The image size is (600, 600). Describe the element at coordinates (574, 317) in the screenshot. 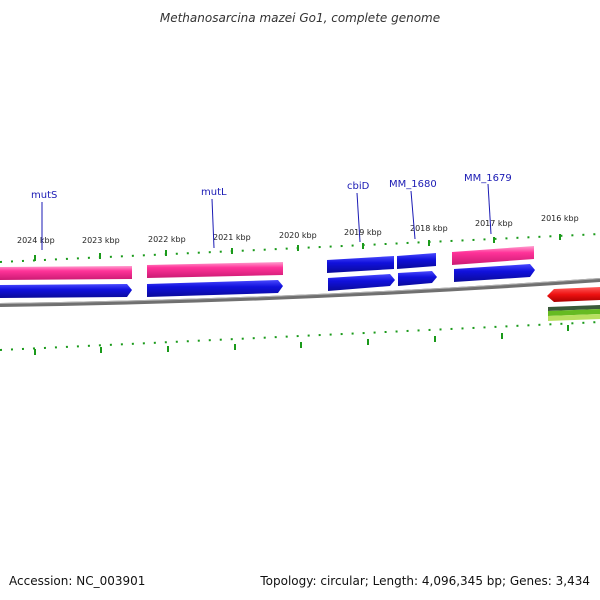

I see `rna-feature-lime` at that location.